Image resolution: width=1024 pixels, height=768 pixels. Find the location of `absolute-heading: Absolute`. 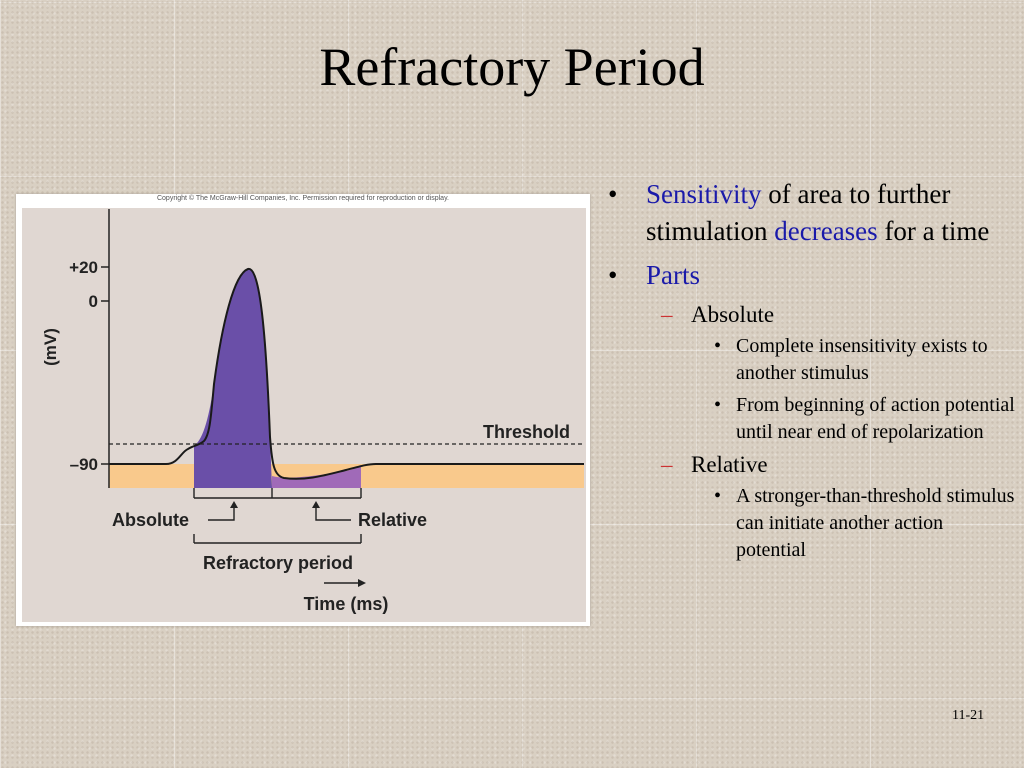

absolute-heading: Absolute is located at coordinates (733, 314).